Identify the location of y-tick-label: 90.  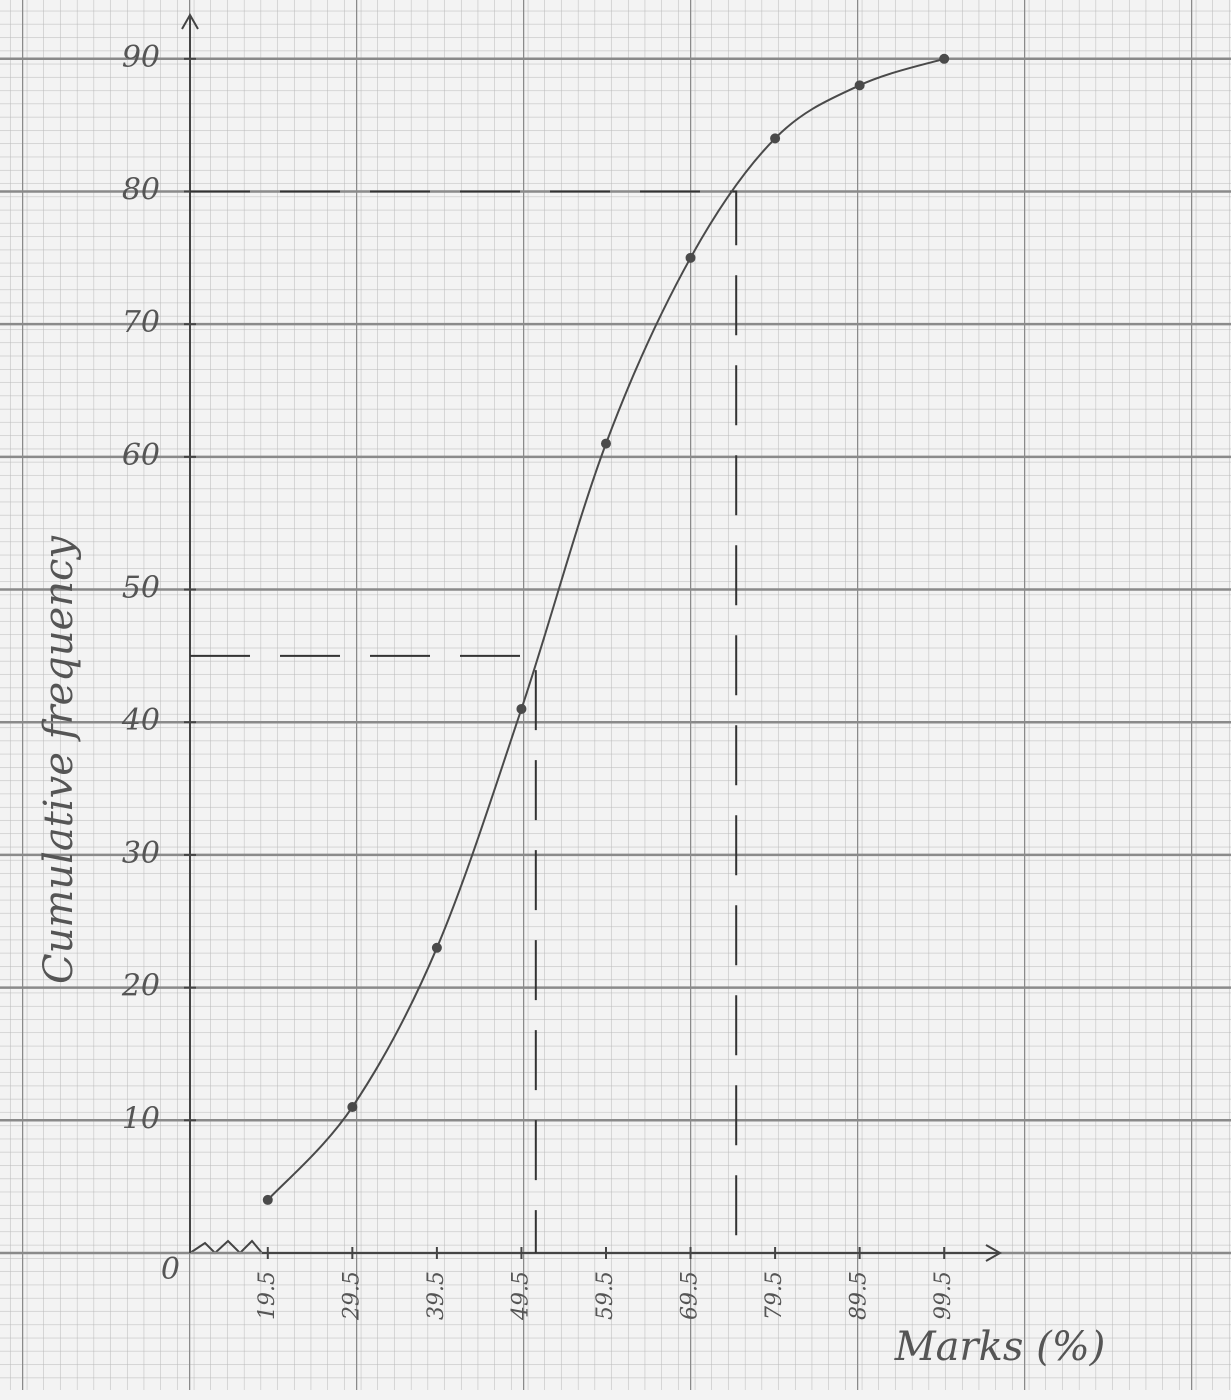
(141, 57).